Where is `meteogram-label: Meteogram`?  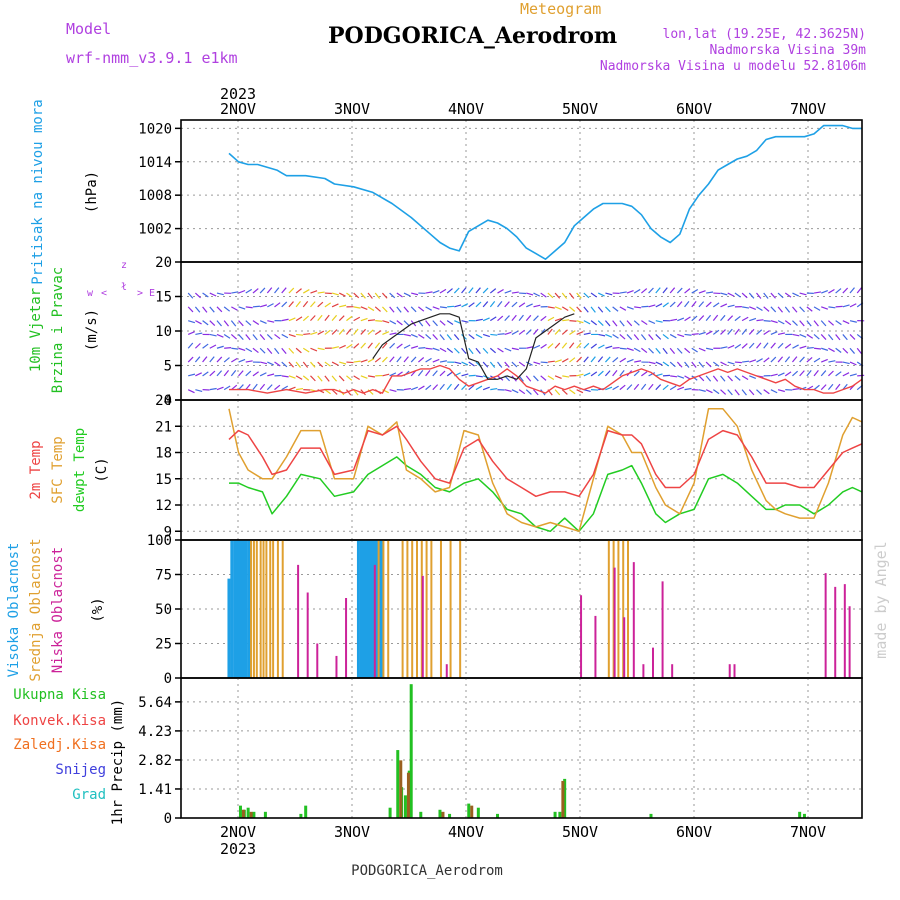
meteogram-label: Meteogram is located at coordinates (560, 9).